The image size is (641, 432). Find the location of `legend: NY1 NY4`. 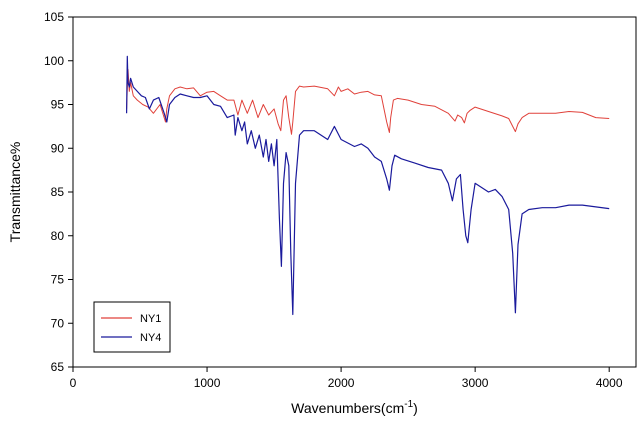

legend: NY1 NY4 is located at coordinates (132, 327).